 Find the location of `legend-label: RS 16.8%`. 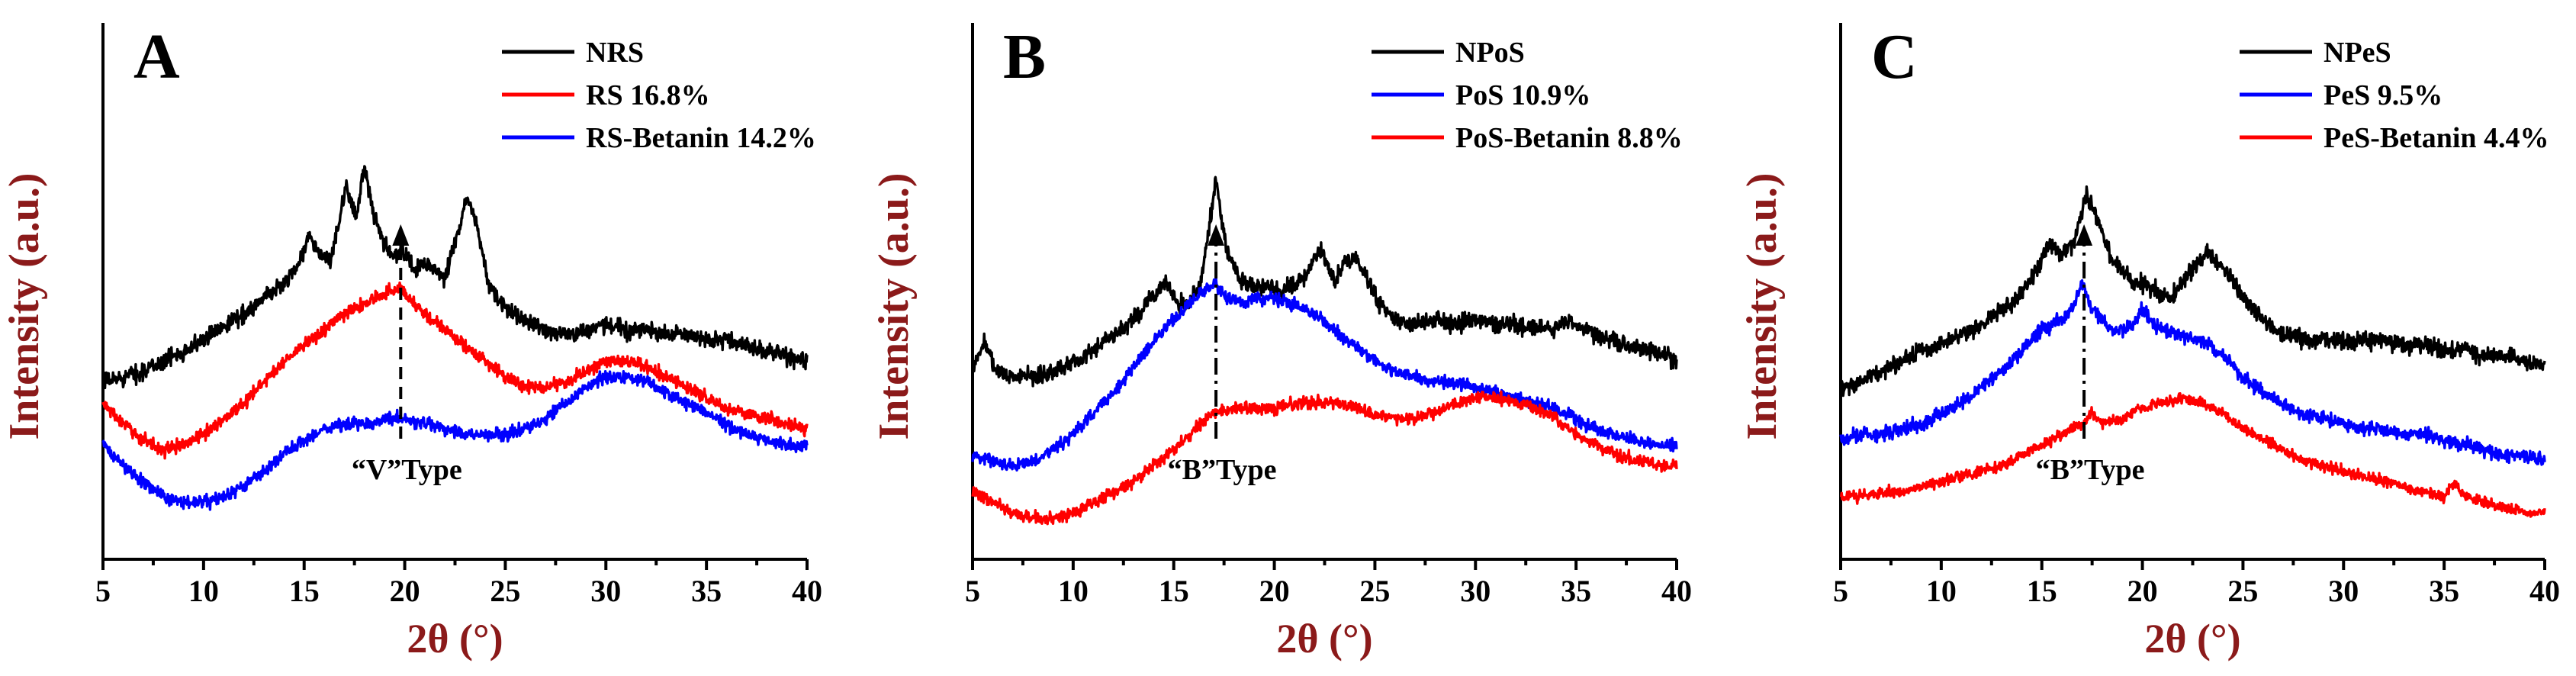

legend-label: RS 16.8% is located at coordinates (648, 95).